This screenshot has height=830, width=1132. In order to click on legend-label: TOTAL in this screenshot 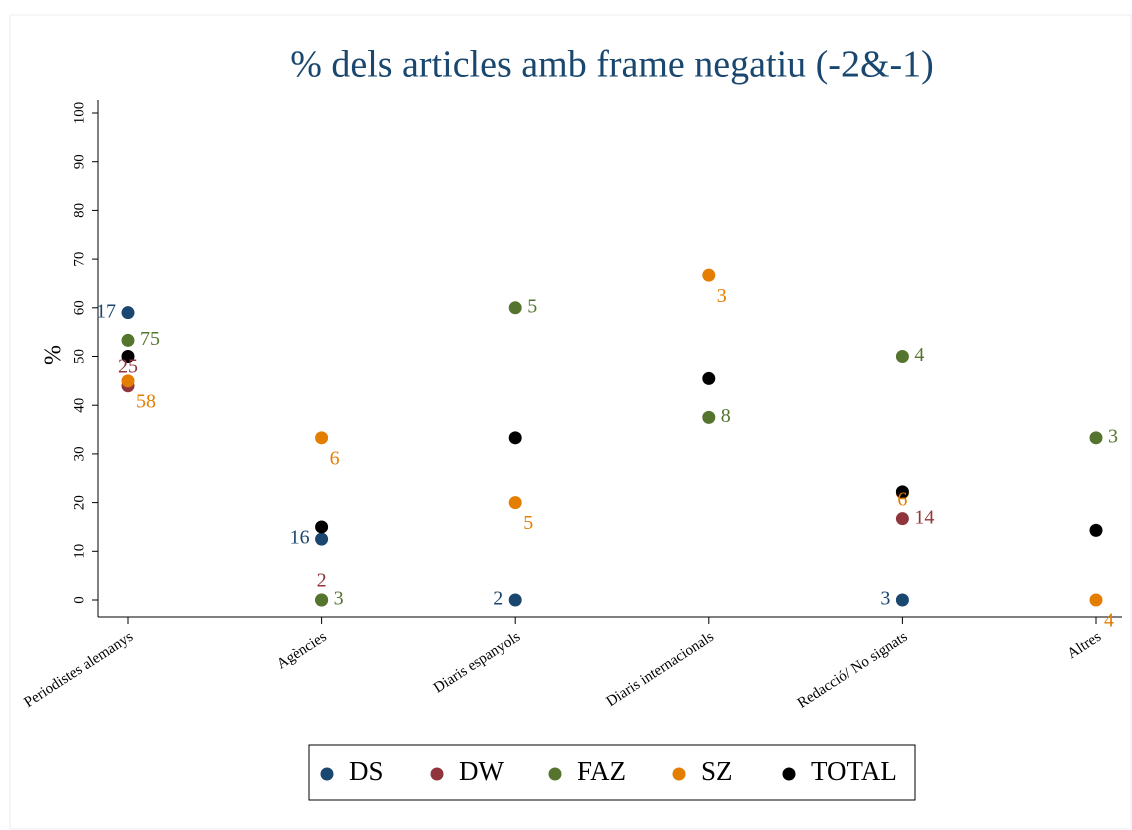, I will do `click(854, 771)`.